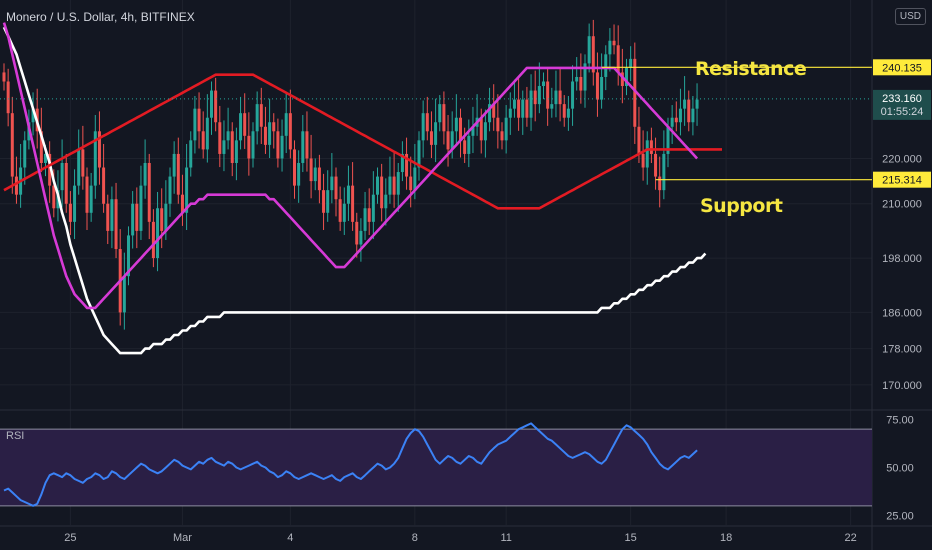 The height and width of the screenshot is (550, 932). What do you see at coordinates (900, 516) in the screenshot?
I see `rsi-axis-tick-label: 25.00` at bounding box center [900, 516].